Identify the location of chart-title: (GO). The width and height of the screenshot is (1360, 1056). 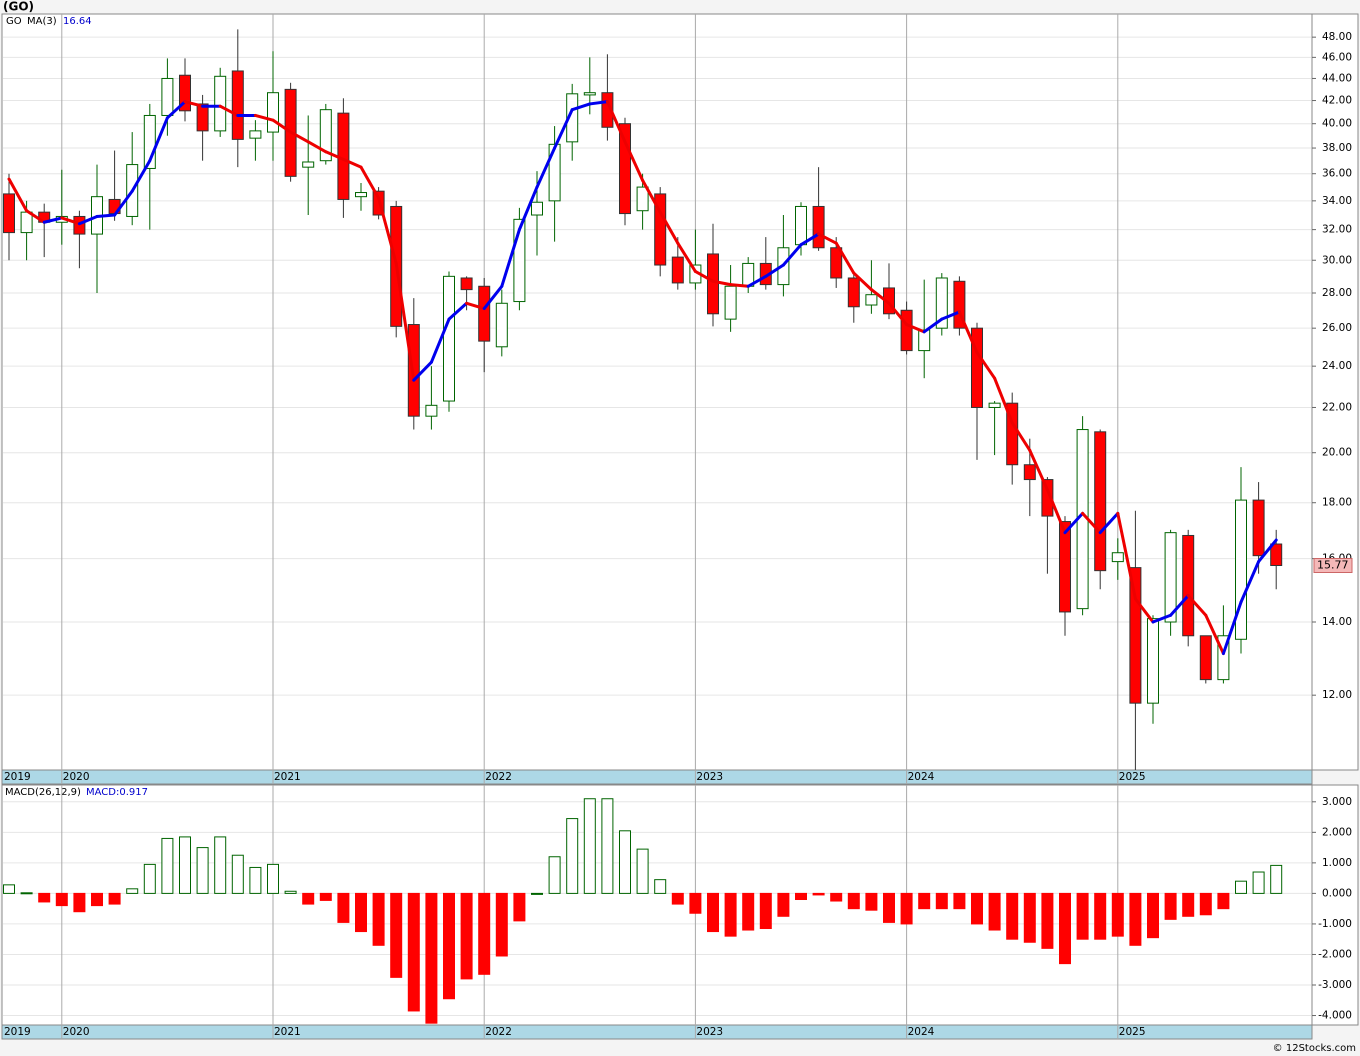
(18, 7).